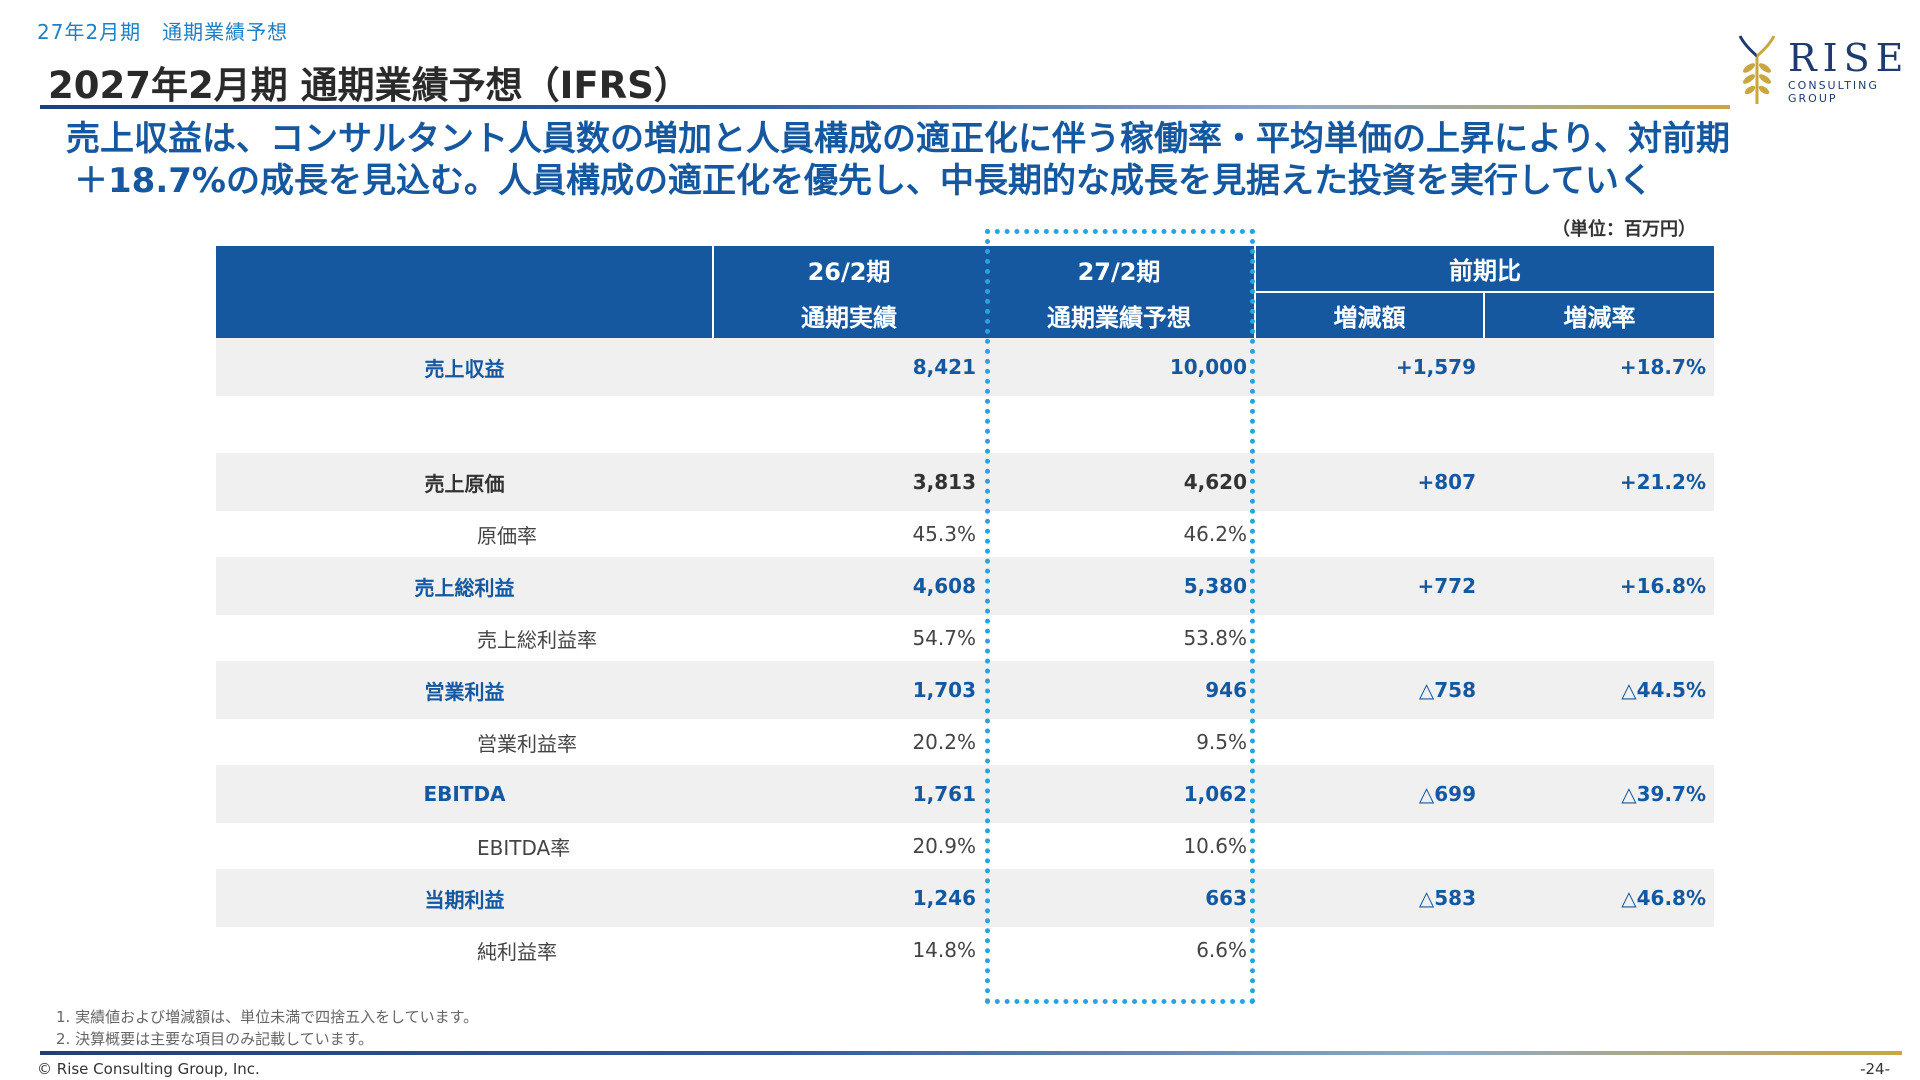  Describe the element at coordinates (848, 690) in the screenshot. I see `fy26-value: 1,703` at that location.